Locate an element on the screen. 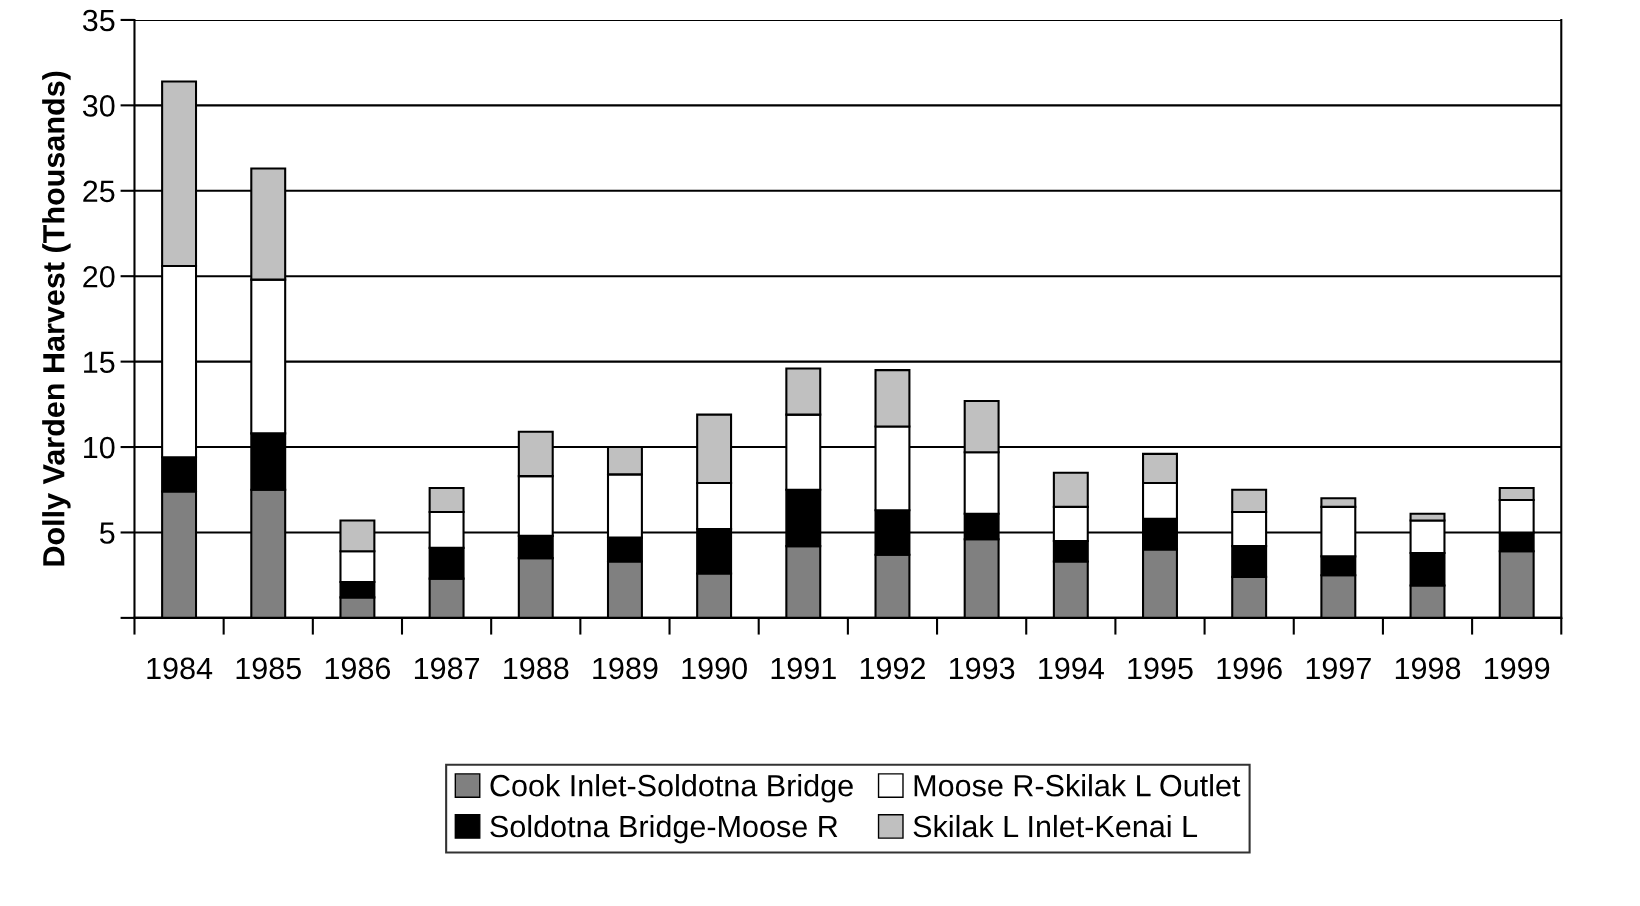  legend-label: Skilak L Inlet-Kenai L is located at coordinates (1055, 826).